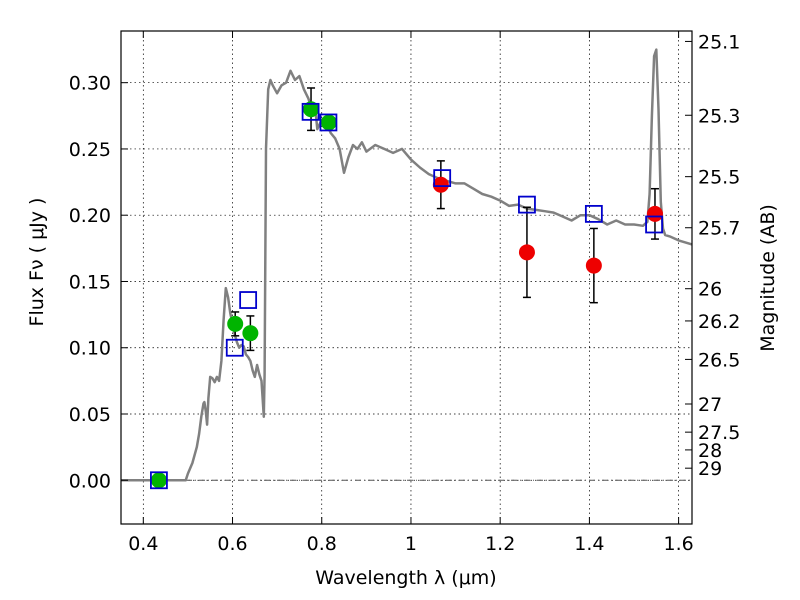 This screenshot has width=800, height=600. I want to click on magnitude-tick-label: 28, so click(710, 451).